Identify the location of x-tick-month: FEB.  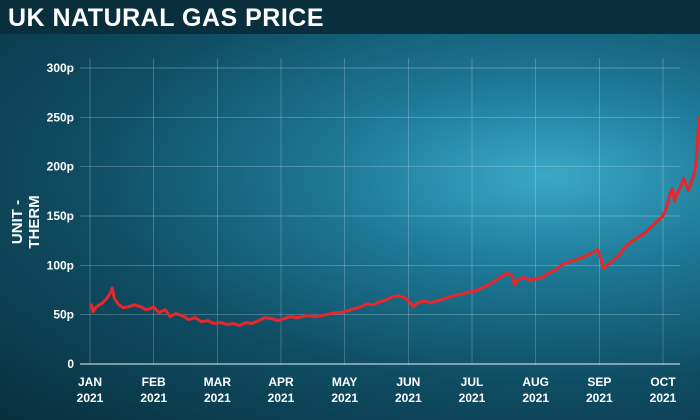
(154, 382).